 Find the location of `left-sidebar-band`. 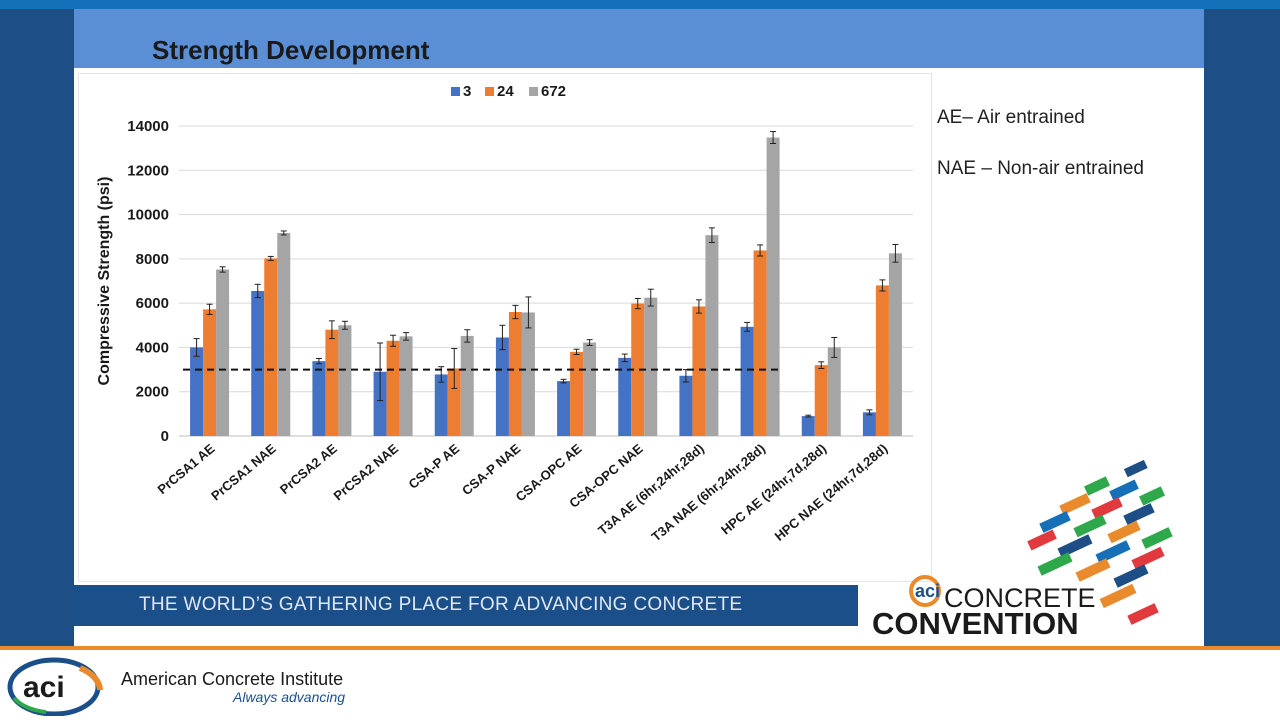

left-sidebar-band is located at coordinates (37, 327).